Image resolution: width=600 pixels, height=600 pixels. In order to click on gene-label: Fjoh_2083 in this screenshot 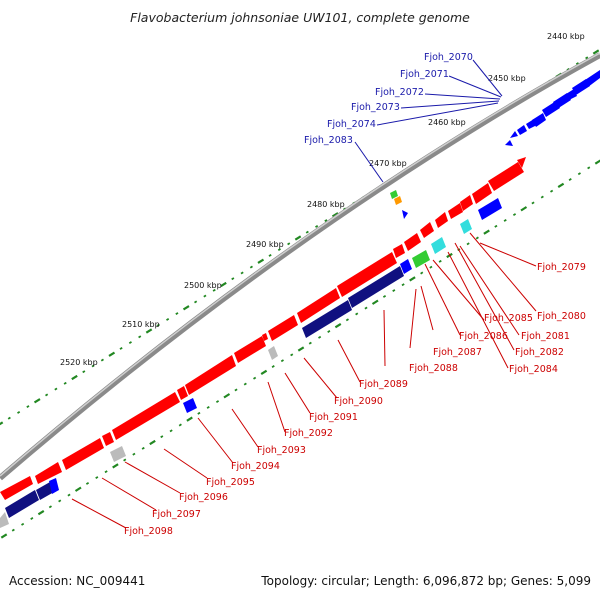, I will do `click(328, 140)`.